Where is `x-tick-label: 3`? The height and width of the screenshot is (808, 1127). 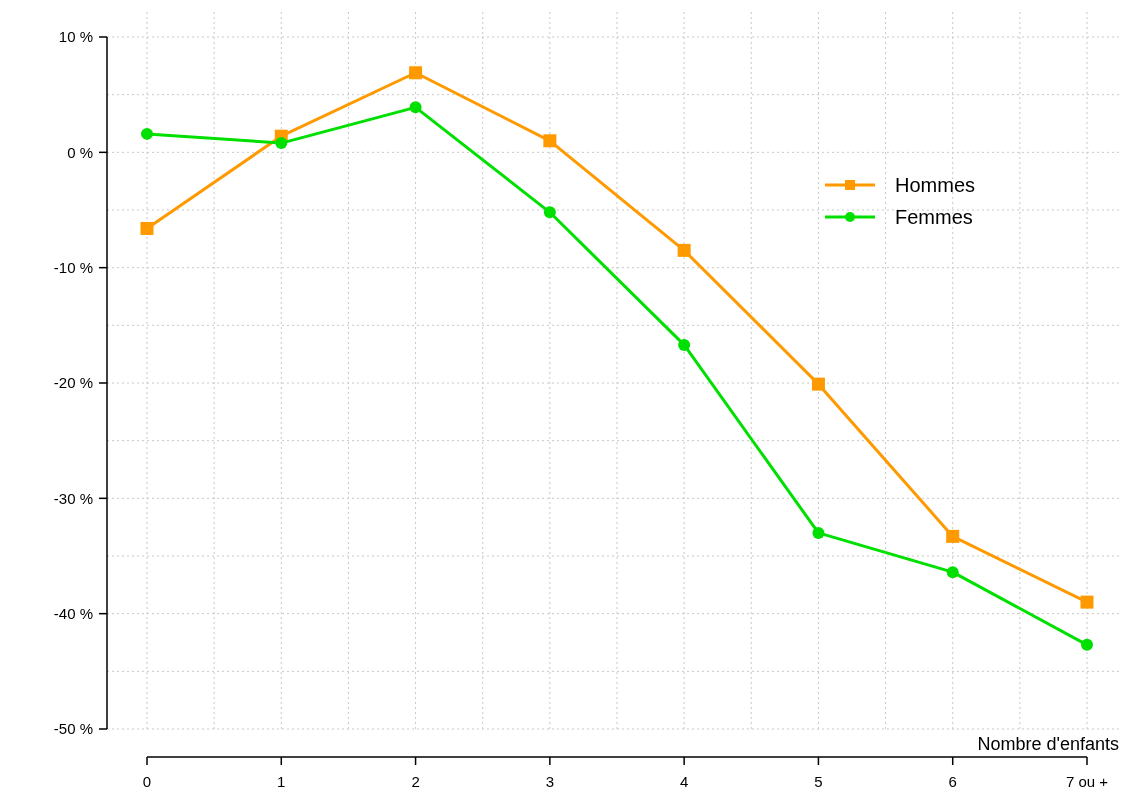
x-tick-label: 3 is located at coordinates (550, 781).